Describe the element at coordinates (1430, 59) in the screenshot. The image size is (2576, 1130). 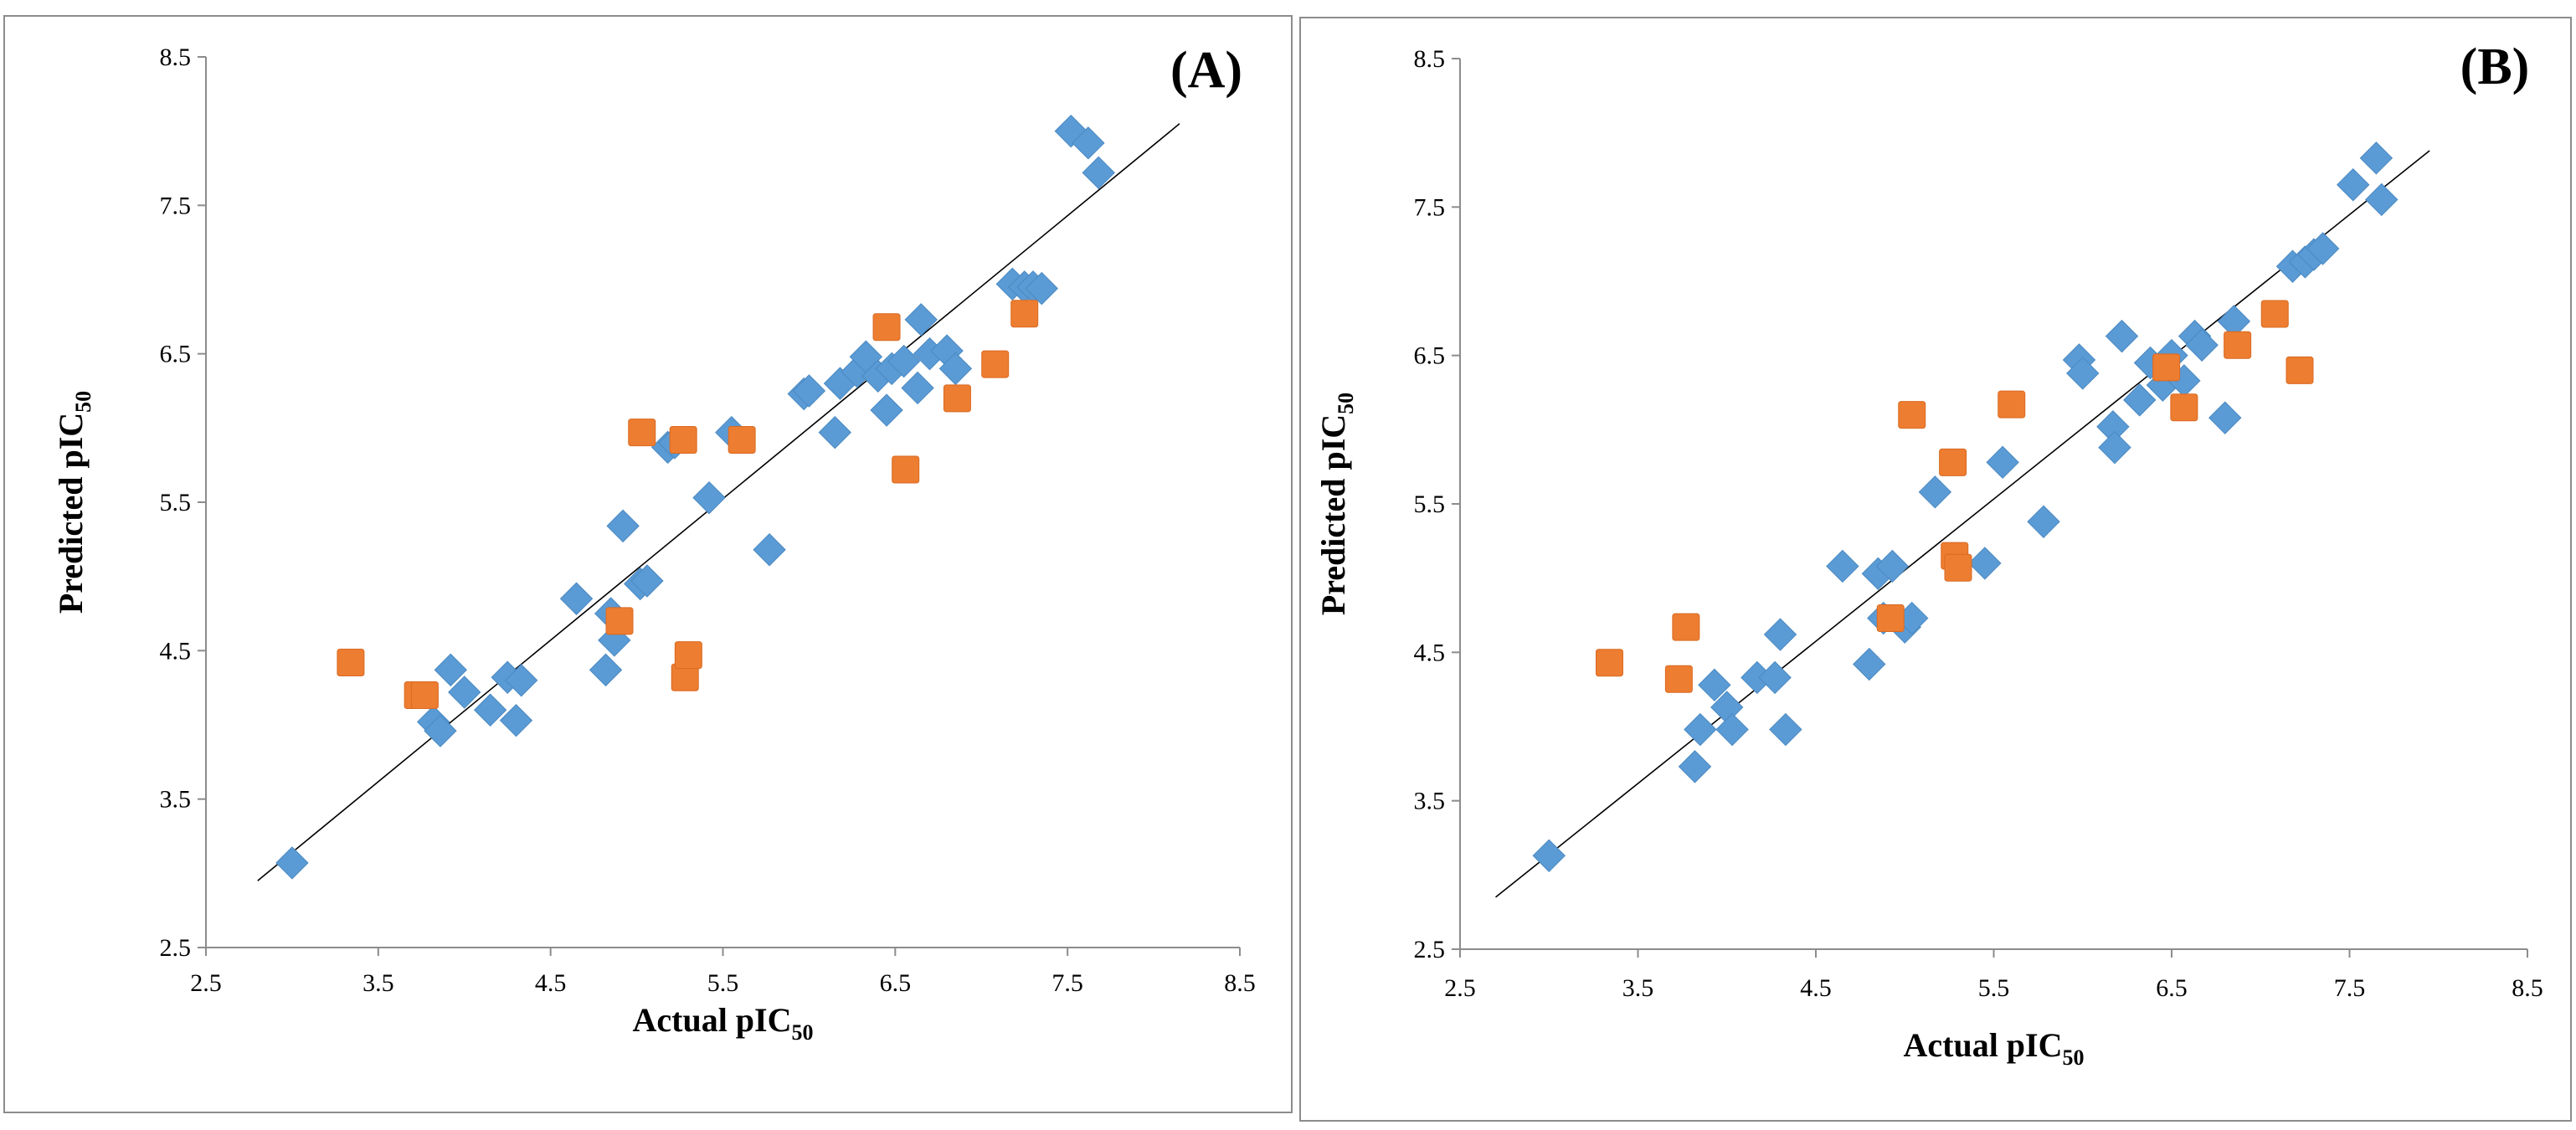
I see `y-tick-label-b: 8.5` at that location.